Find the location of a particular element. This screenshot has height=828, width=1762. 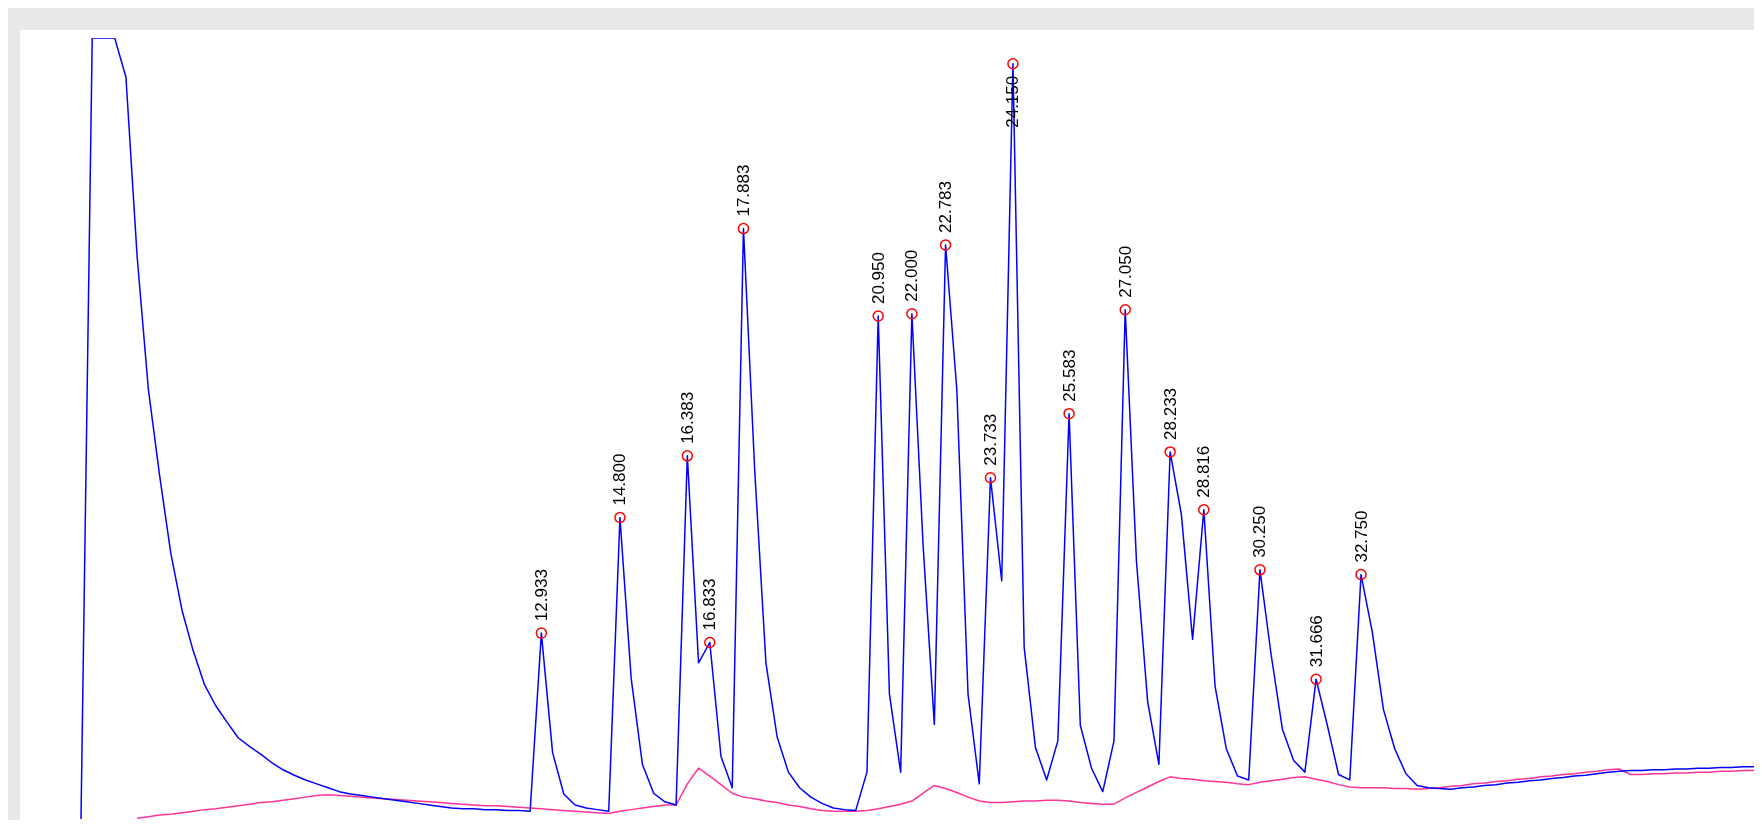

annotation: 27.050 is located at coordinates (1125, 271).